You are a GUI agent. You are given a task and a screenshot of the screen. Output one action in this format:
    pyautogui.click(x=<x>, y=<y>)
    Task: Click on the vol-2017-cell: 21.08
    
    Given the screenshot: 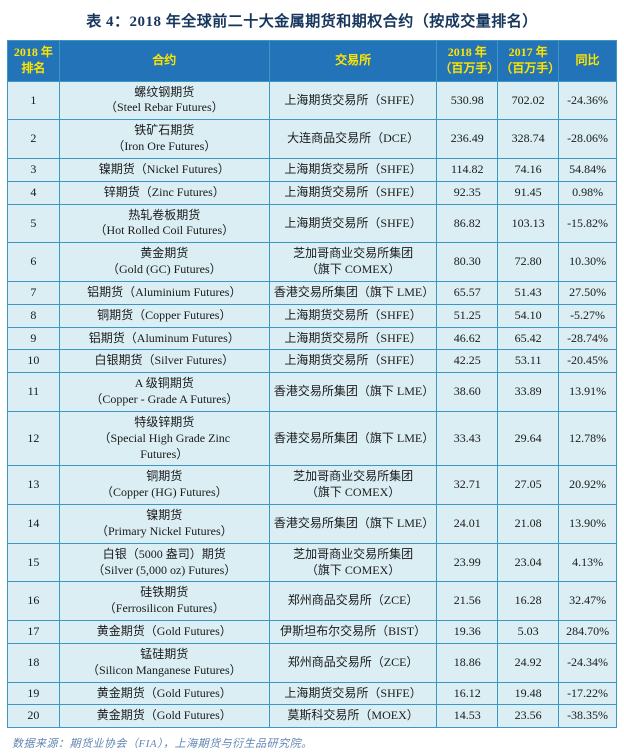 What is the action you would take?
    pyautogui.click(x=528, y=524)
    